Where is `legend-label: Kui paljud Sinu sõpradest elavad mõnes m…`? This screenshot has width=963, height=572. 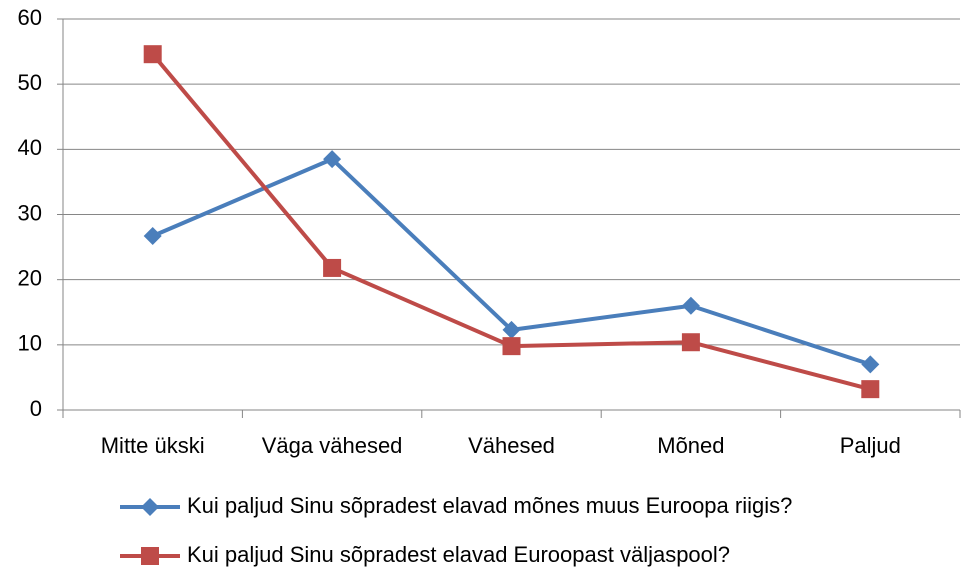 legend-label: Kui paljud Sinu sõpradest elavad mõnes m… is located at coordinates (489, 505).